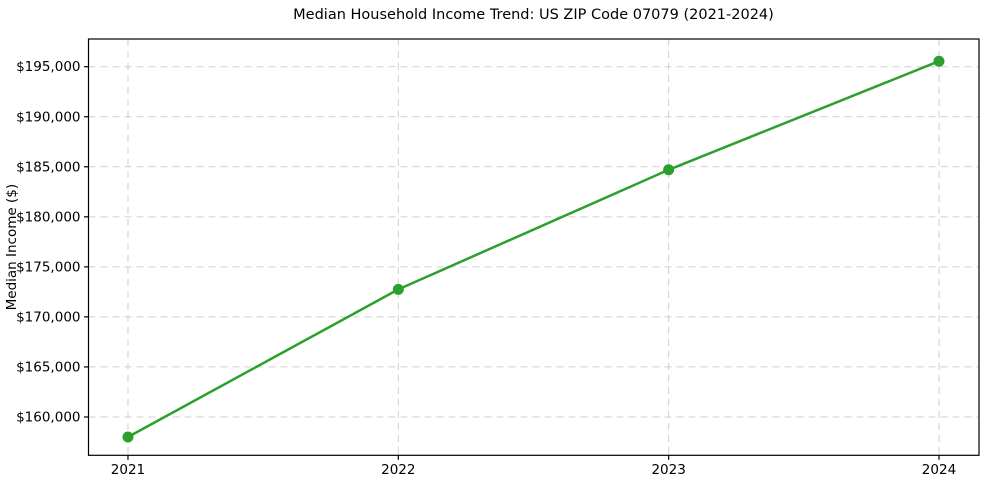 This screenshot has width=989, height=490. Describe the element at coordinates (48, 167) in the screenshot. I see `y-tick-label: $185,000` at that location.